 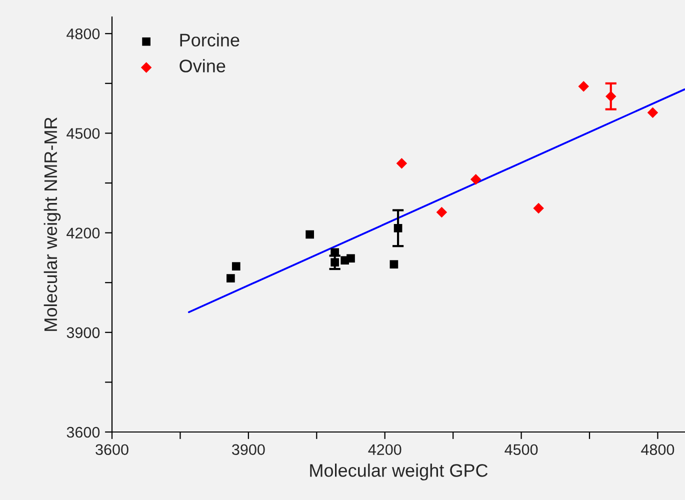 What do you see at coordinates (399, 472) in the screenshot?
I see `x-axis-title: Molecular weight GPC` at bounding box center [399, 472].